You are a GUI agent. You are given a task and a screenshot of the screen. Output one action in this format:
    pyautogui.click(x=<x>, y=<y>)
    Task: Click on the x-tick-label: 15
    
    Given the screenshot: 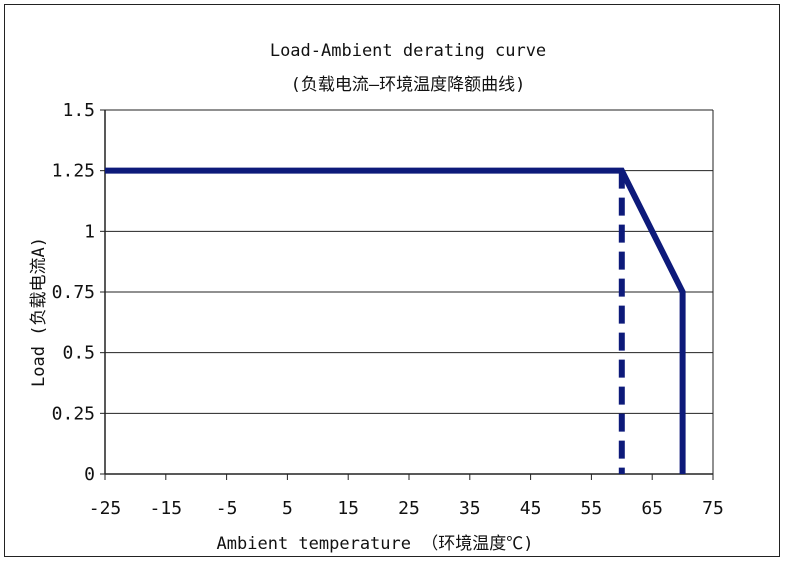 What is the action you would take?
    pyautogui.click(x=348, y=508)
    